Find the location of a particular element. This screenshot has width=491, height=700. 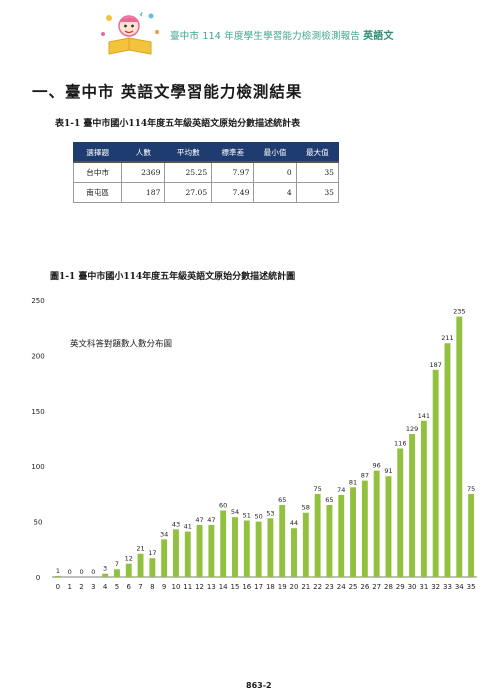

bar-value-label: 51 is located at coordinates (247, 515).